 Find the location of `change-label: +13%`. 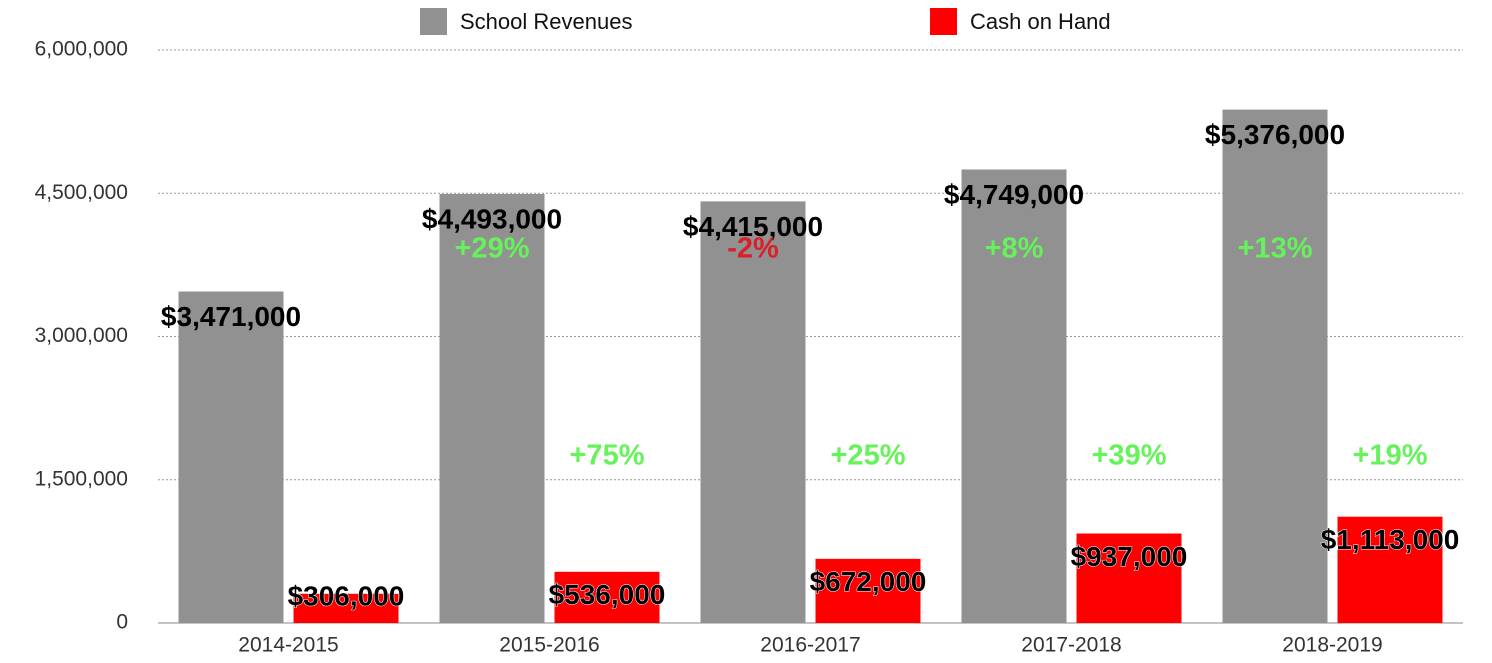

change-label: +13% is located at coordinates (1275, 249).